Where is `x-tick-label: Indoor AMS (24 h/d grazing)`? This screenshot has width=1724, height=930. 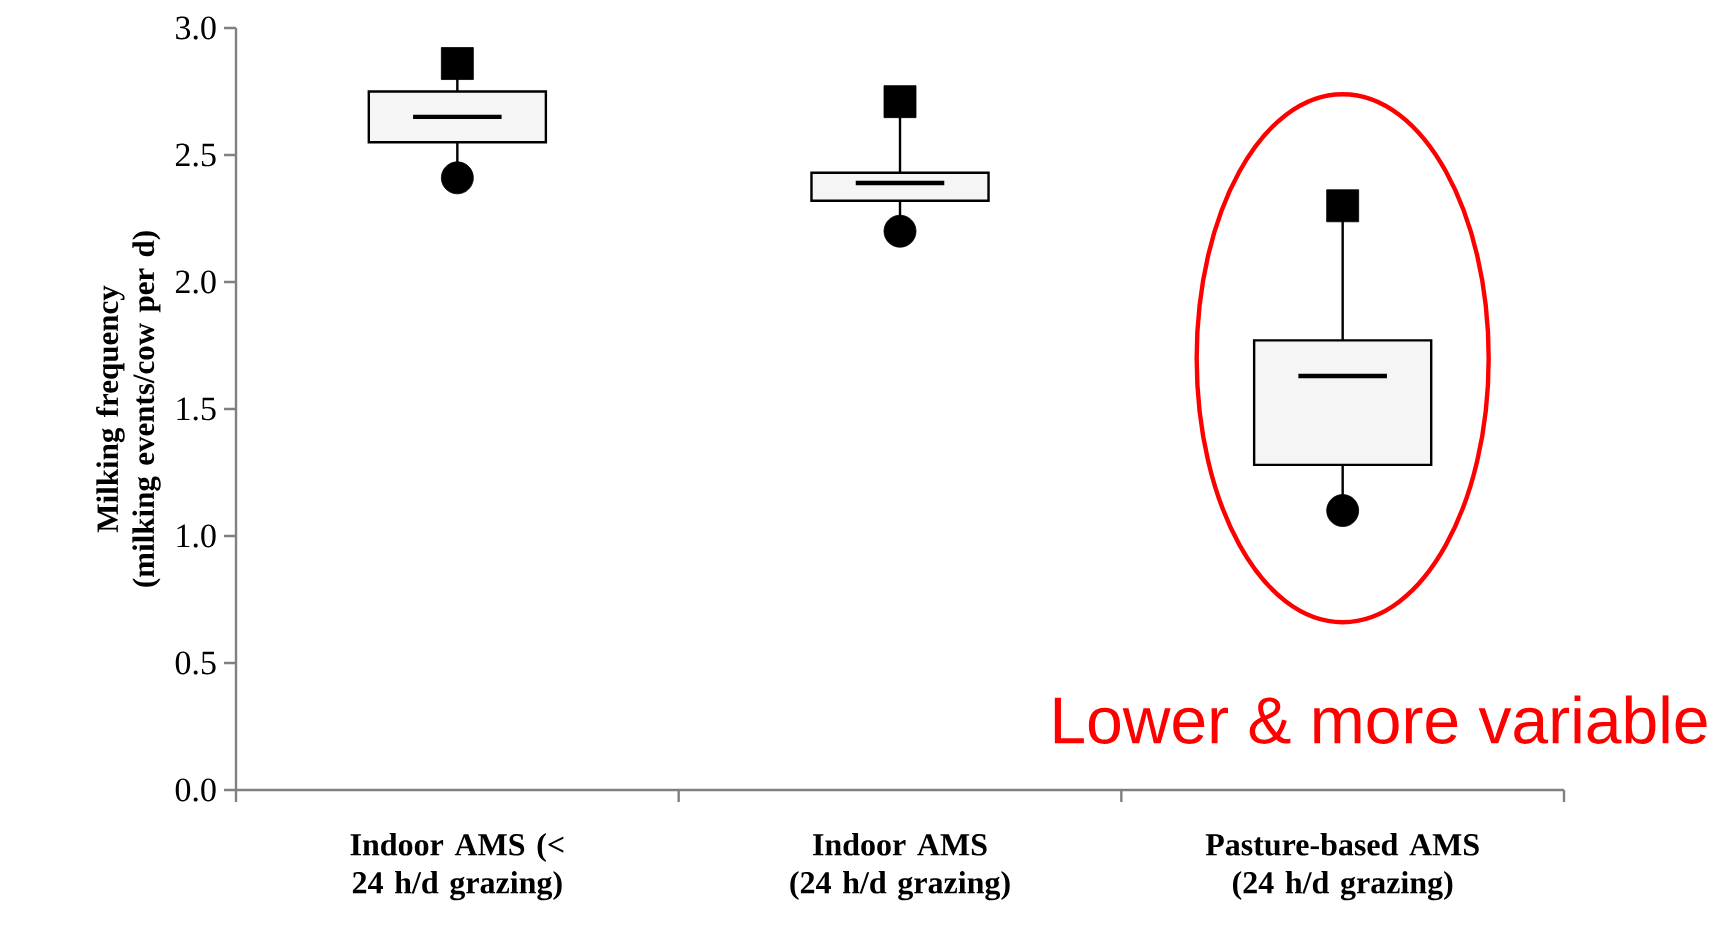
x-tick-label: Indoor AMS (24 h/d grazing) is located at coordinates (900, 867).